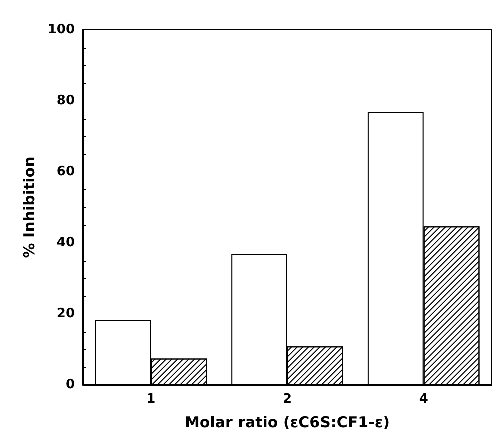  Describe the element at coordinates (287, 423) in the screenshot. I see `x-axis-title: Molar ratio (εC6S:CF1-ε)` at that location.